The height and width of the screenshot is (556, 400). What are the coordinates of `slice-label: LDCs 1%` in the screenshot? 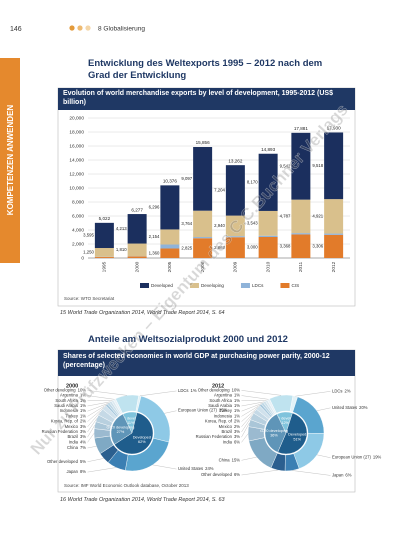 It's located at (187, 390).